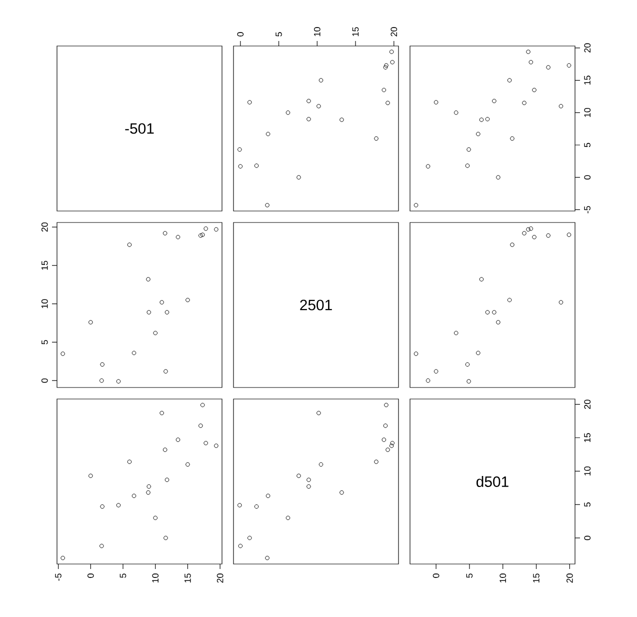 Image resolution: width=637 pixels, height=617 pixels. What do you see at coordinates (45, 265) in the screenshot?
I see `y-tick-label: 15` at bounding box center [45, 265].